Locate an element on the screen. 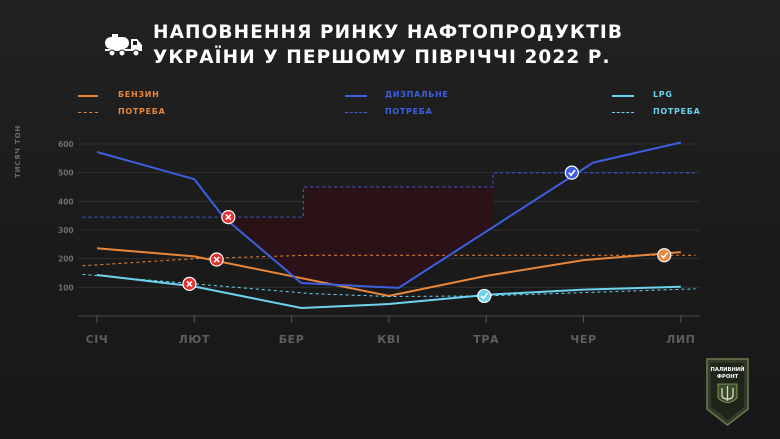 The width and height of the screenshot is (780, 439). legend-swatch-diesel is located at coordinates (356, 96).